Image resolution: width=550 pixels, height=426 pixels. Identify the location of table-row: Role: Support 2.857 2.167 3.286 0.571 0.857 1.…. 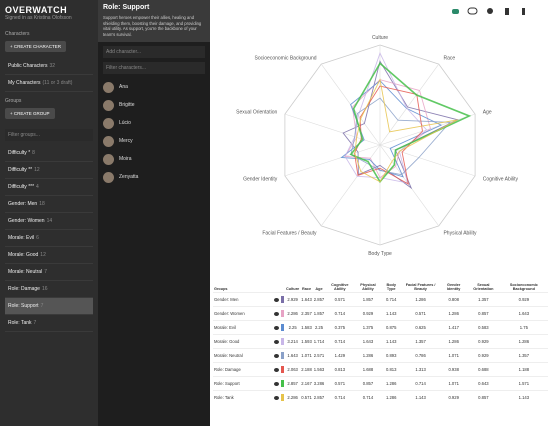
(380, 383).